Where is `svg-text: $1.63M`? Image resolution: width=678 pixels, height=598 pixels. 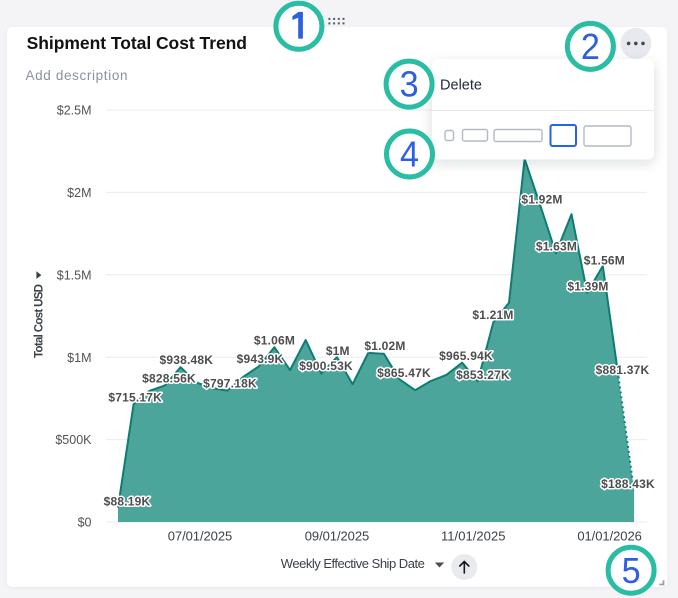
svg-text: $1.63M is located at coordinates (556, 247).